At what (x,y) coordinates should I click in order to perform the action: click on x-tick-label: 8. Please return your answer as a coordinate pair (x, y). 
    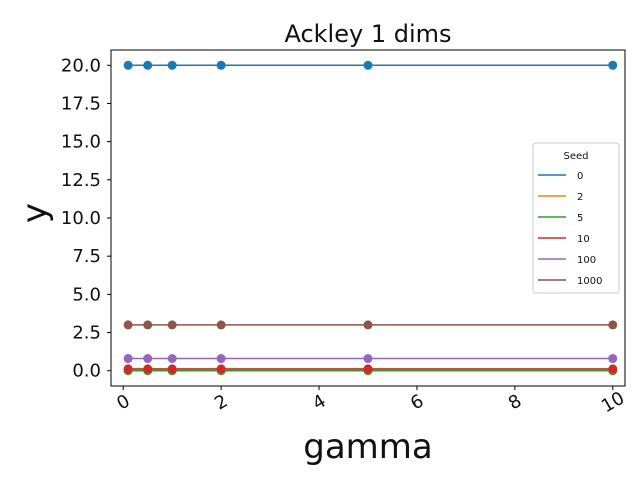
    Looking at the image, I should click on (515, 402).